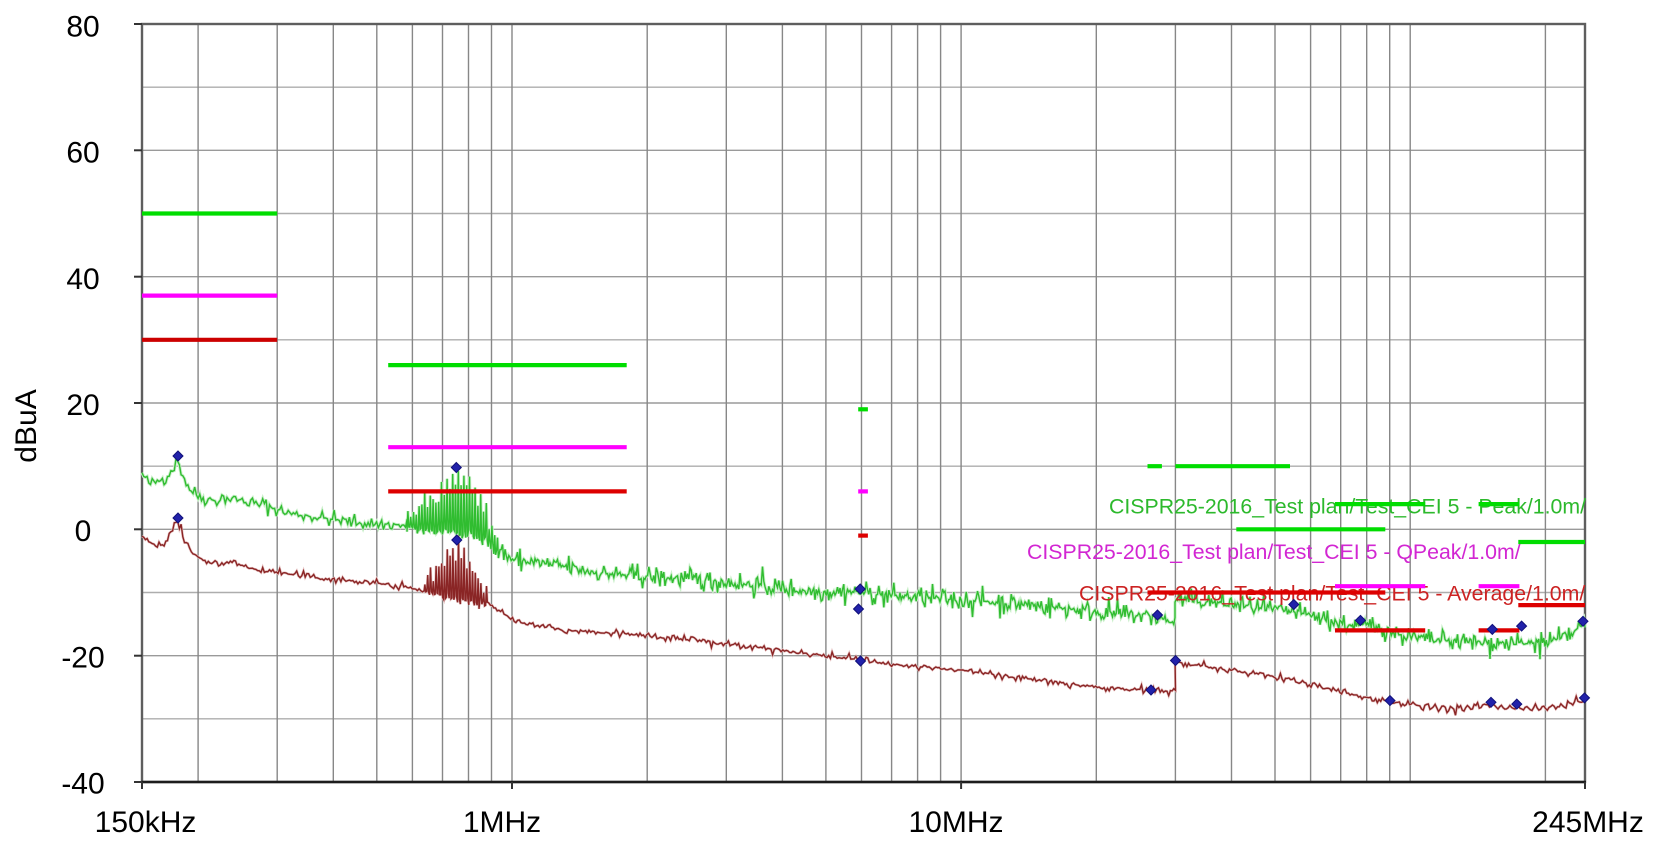 This screenshot has width=1664, height=861. I want to click on svg-text: 40, so click(82, 279).